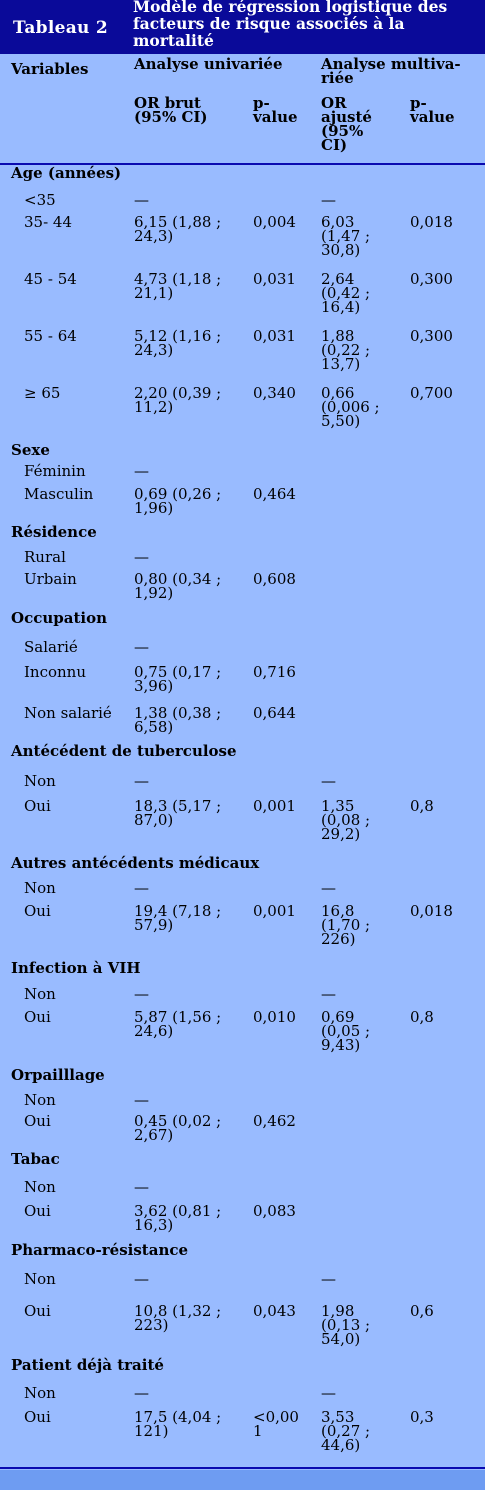 This screenshot has width=485, height=1490. What do you see at coordinates (55, 471) in the screenshot?
I see `row-label: Féminin` at bounding box center [55, 471].